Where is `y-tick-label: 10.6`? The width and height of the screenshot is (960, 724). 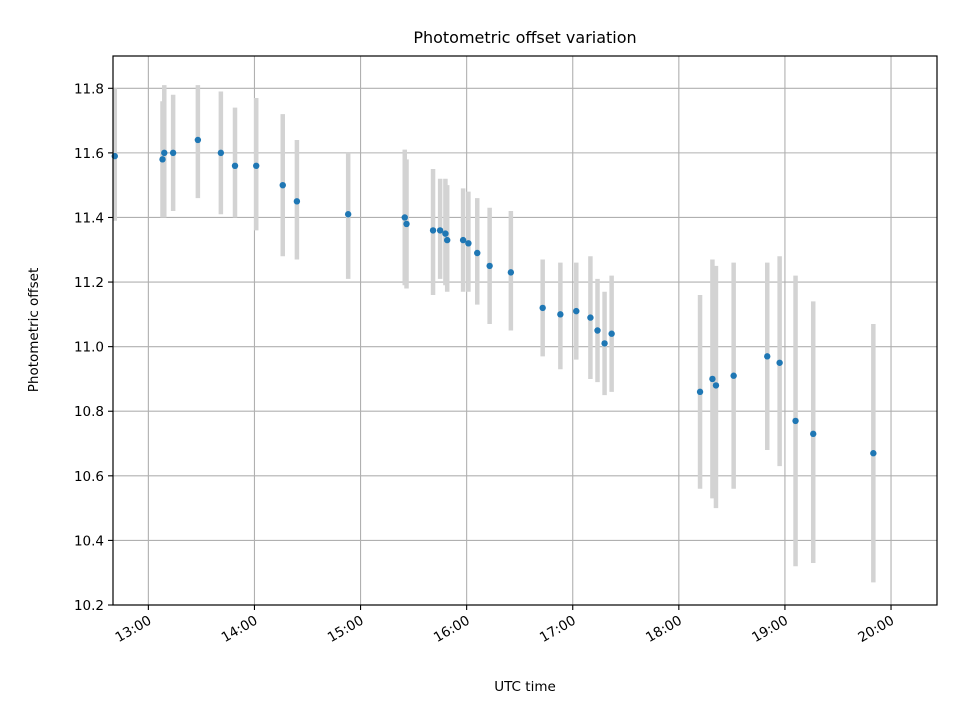
y-tick-label: 10.6 is located at coordinates (89, 477).